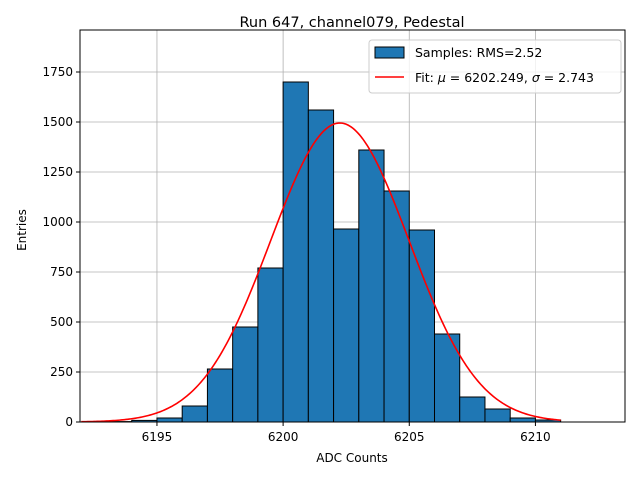 The height and width of the screenshot is (480, 640). What do you see at coordinates (57, 222) in the screenshot?
I see `y-tick-label: 1000` at bounding box center [57, 222].